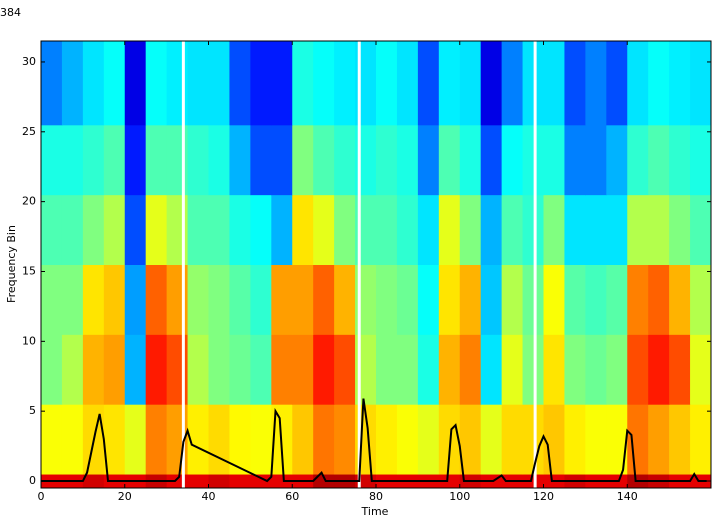 This screenshot has height=522, width=720. Describe the element at coordinates (41, 496) in the screenshot. I see `x-tick-label: 0` at that location.